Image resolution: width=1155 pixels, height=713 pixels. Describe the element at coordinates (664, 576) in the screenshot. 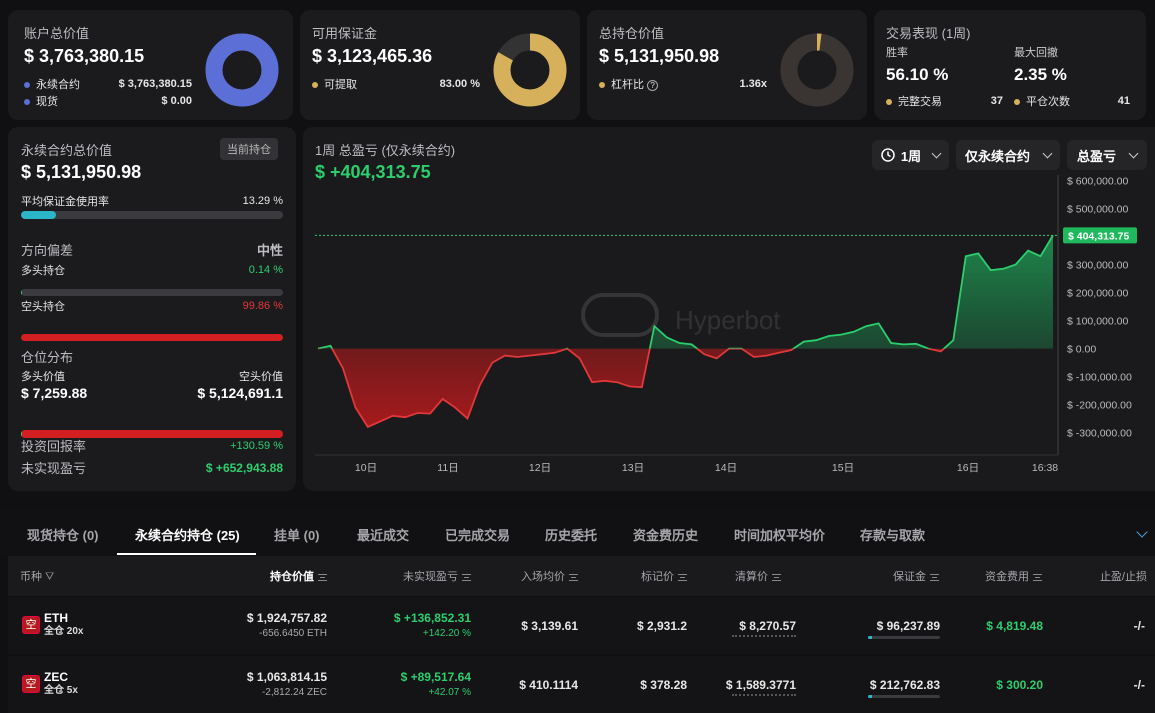

I see `col-header-4: 标记价` at that location.